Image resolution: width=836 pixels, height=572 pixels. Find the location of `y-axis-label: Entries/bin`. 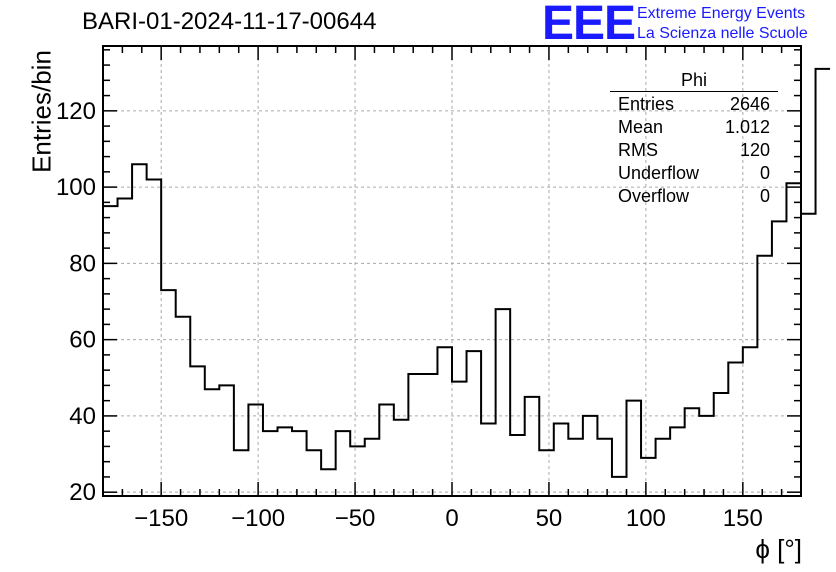

y-axis-label: Entries/bin is located at coordinates (41, 111).